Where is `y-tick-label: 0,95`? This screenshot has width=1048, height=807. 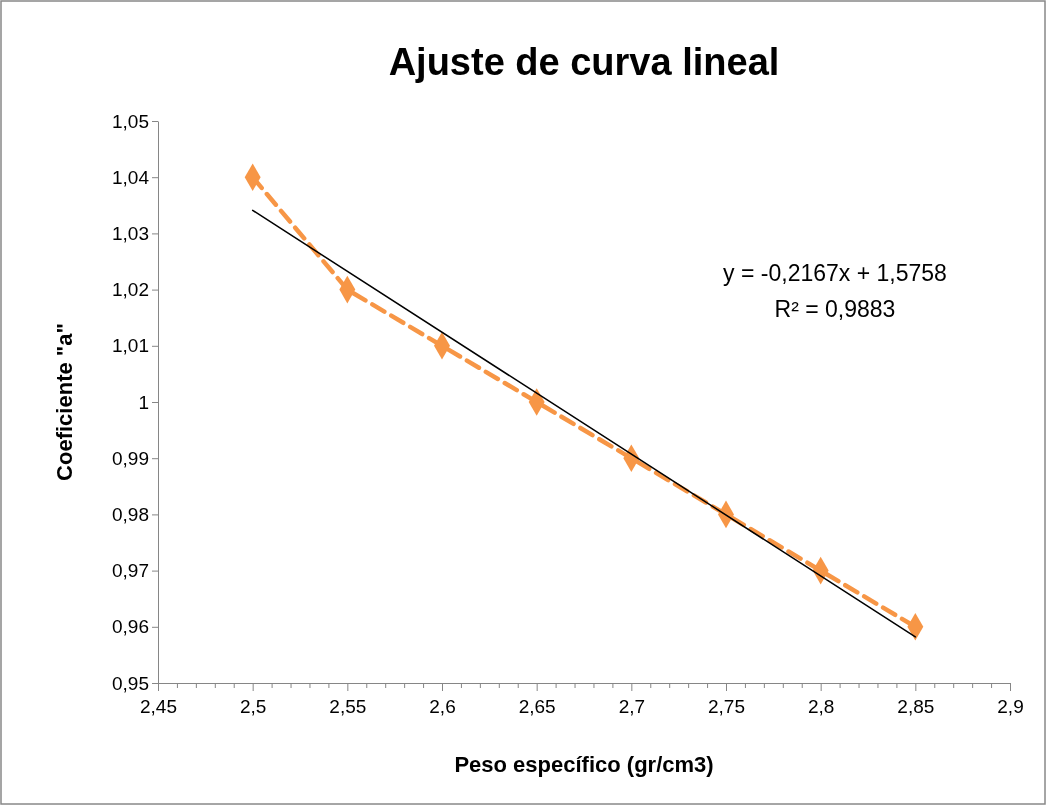
y-tick-label: 0,95 is located at coordinates (130, 683).